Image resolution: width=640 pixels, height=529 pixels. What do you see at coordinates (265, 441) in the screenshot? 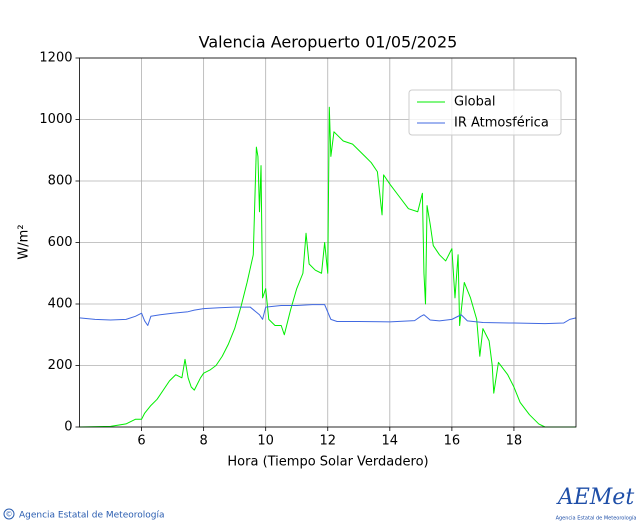
I see `x-tick-label: 10` at bounding box center [265, 441].